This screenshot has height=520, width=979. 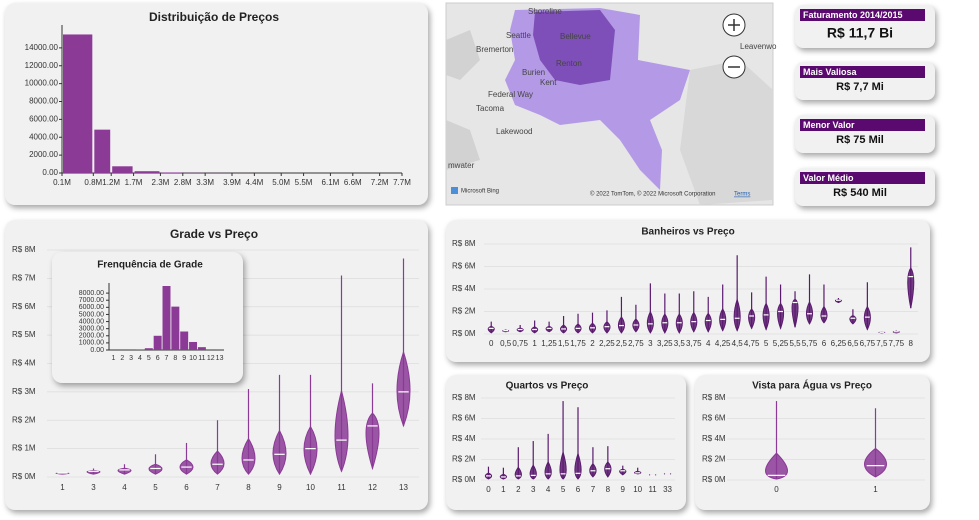 What do you see at coordinates (853, 15) in the screenshot?
I see `card-label: Faturamento 2014/2015` at bounding box center [853, 15].